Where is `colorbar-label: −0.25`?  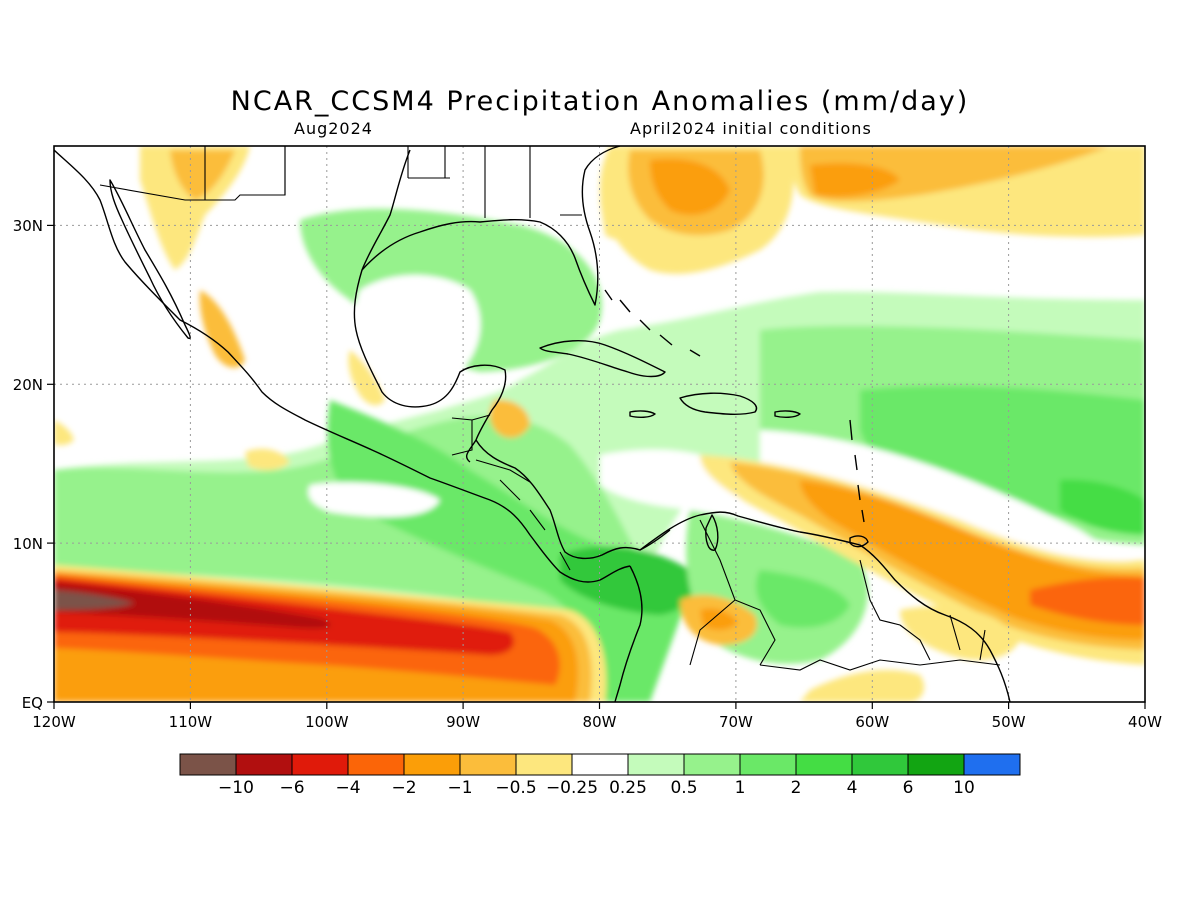 colorbar-label: −0.25 is located at coordinates (572, 788).